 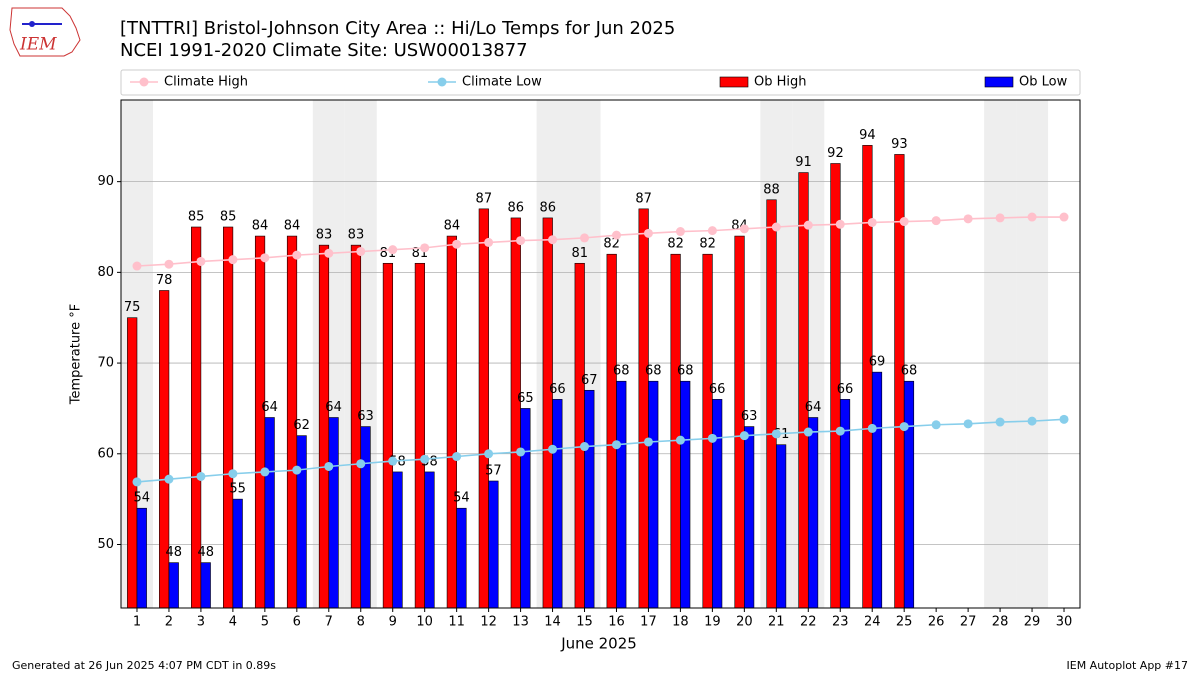 I want to click on x-tick-label: 30, so click(x=1064, y=622).